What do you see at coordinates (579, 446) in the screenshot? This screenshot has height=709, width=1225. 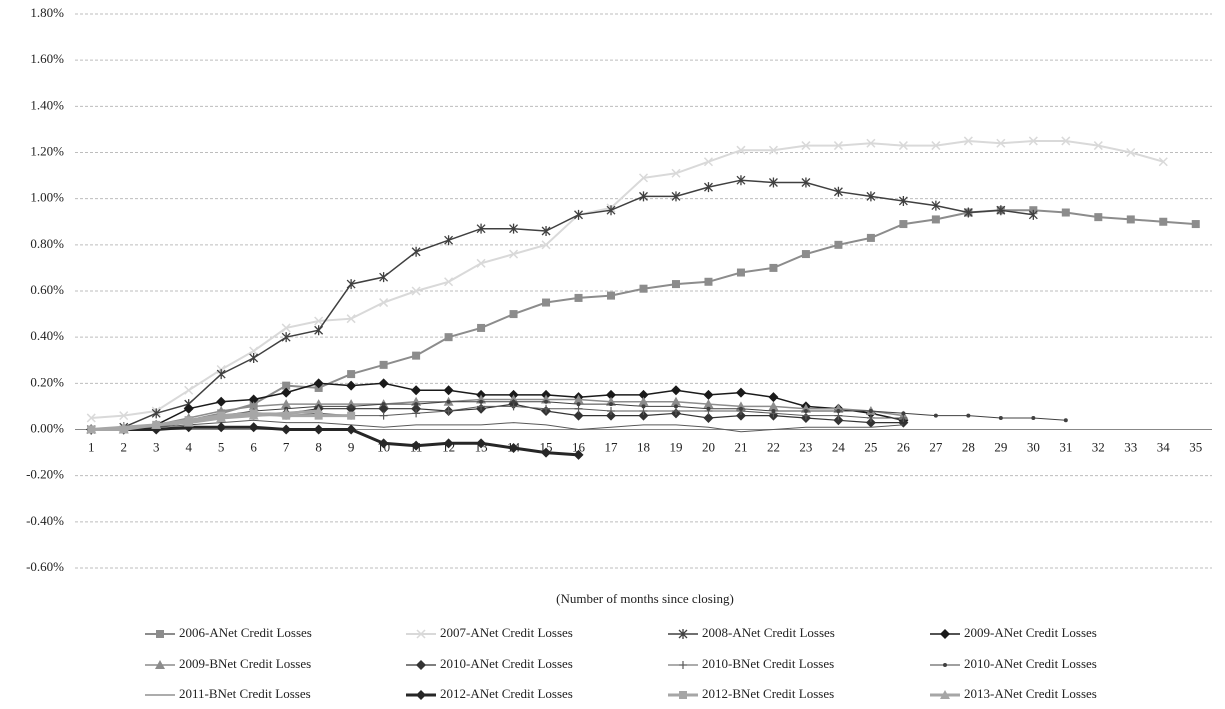 I see `x-tick-label: 16` at bounding box center [579, 446].